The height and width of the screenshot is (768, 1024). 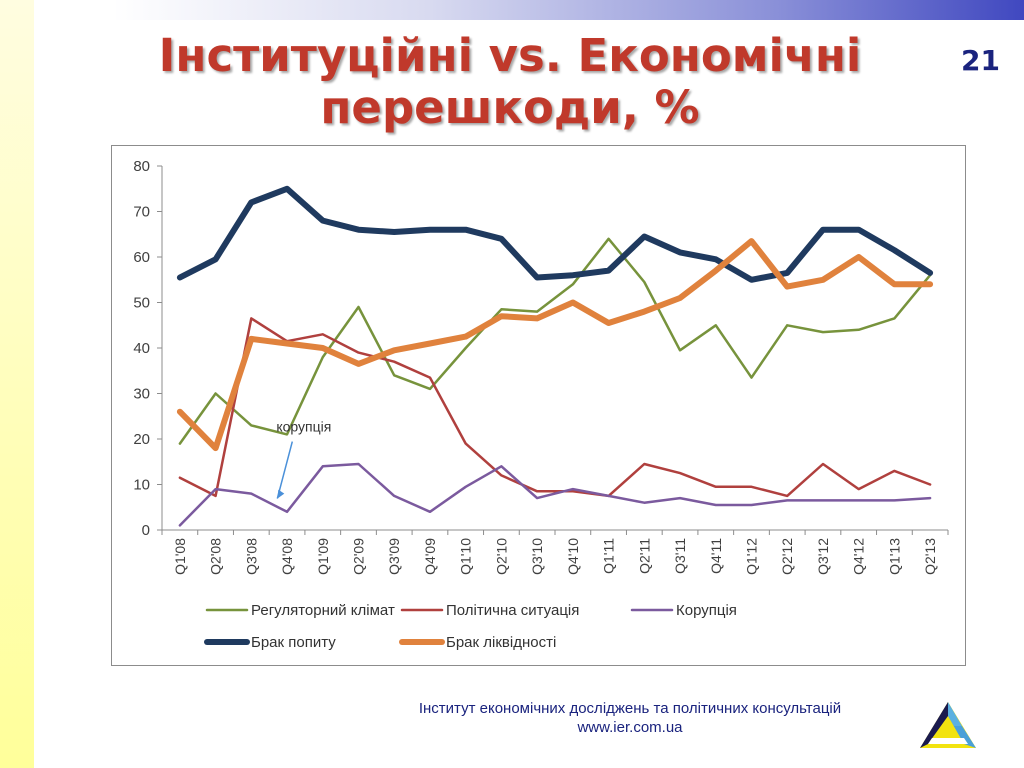 What do you see at coordinates (141, 439) in the screenshot?
I see `y-tick-label: 20` at bounding box center [141, 439].